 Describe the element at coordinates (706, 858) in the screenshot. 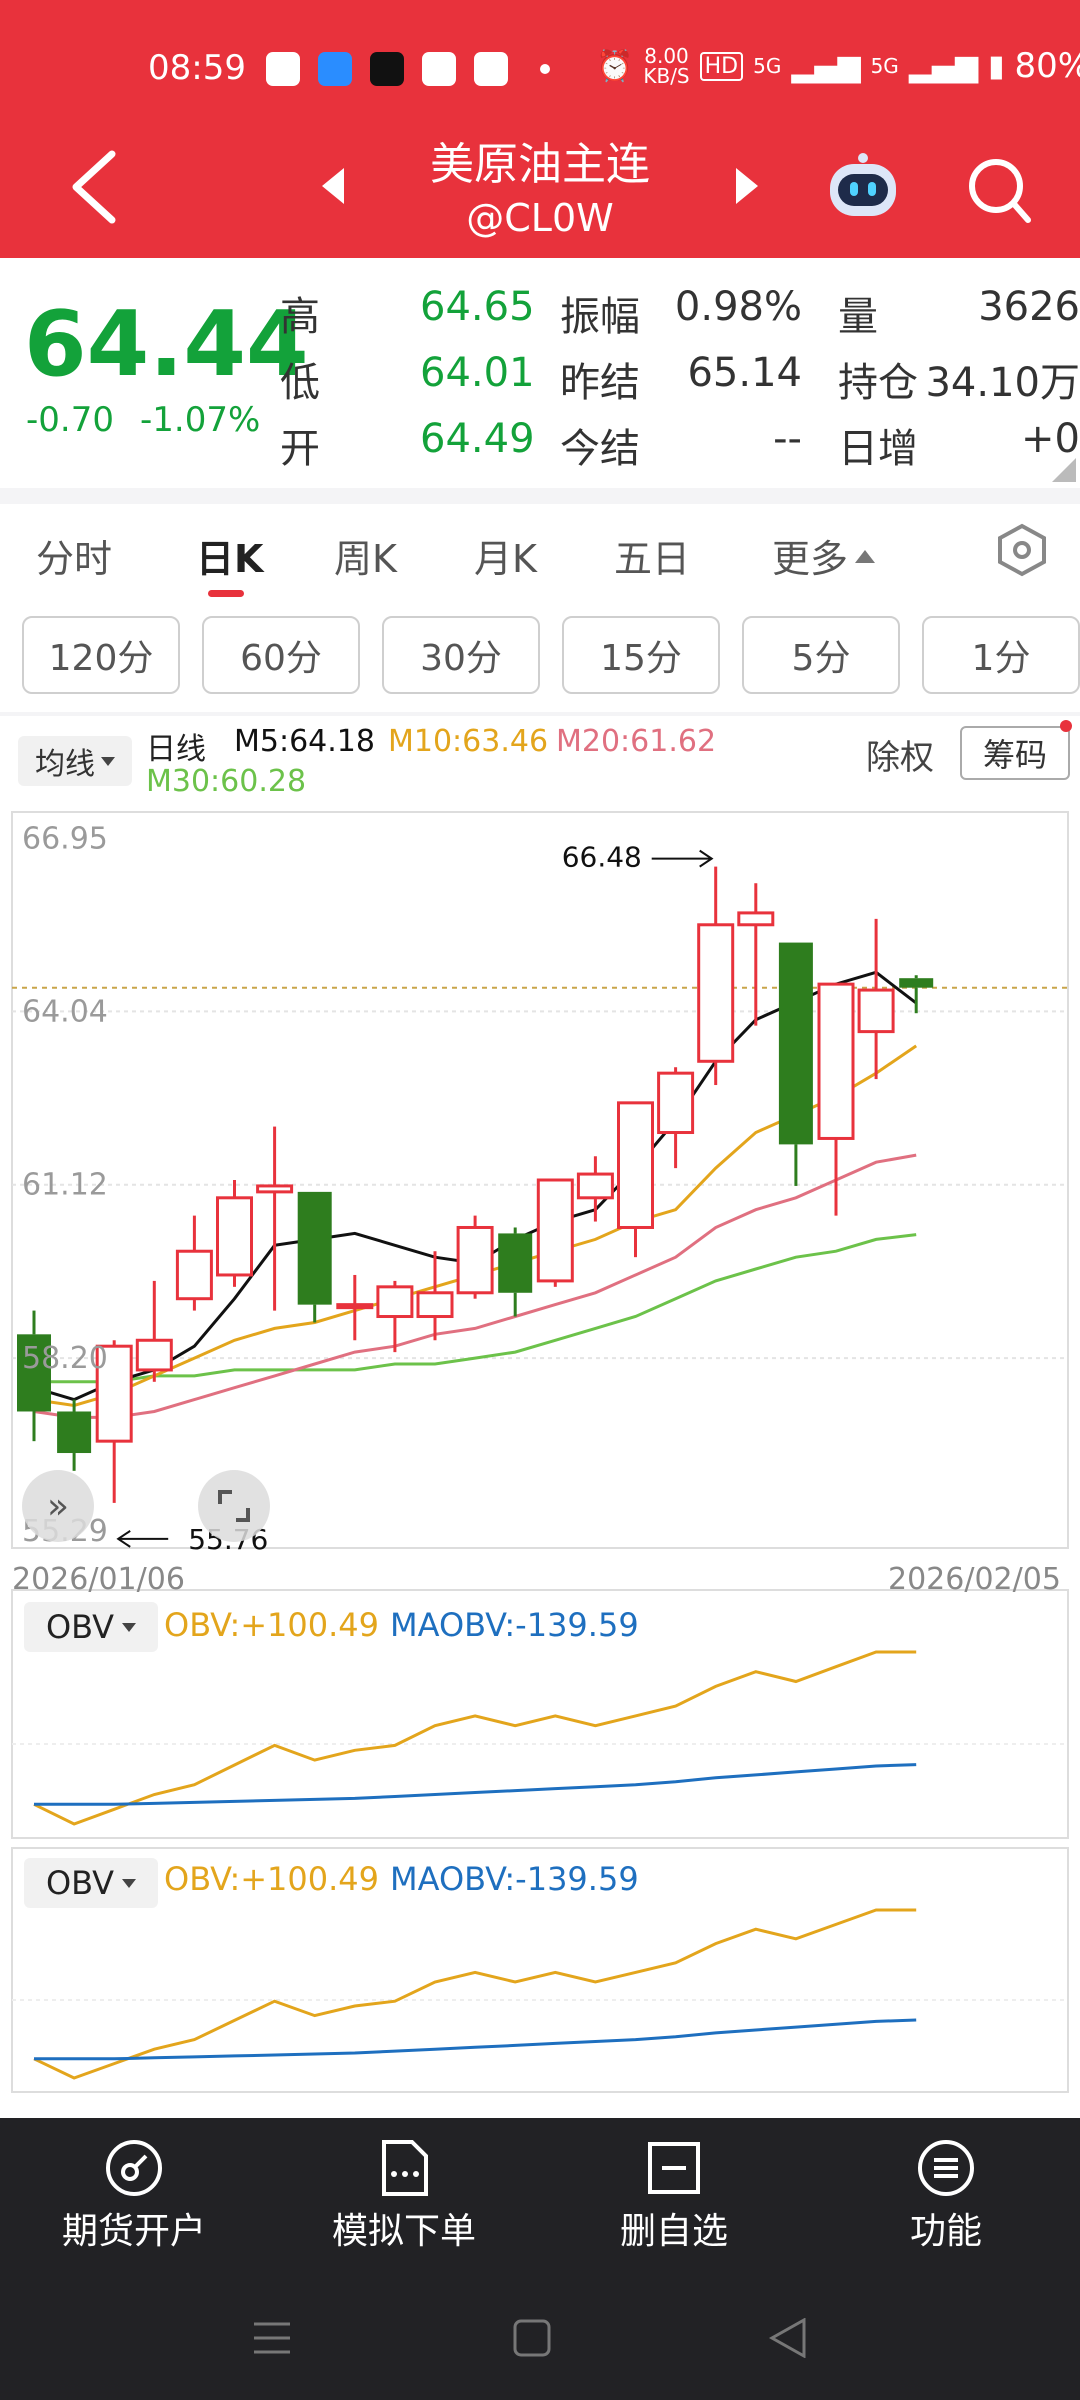

I see `max-arrow-head` at that location.